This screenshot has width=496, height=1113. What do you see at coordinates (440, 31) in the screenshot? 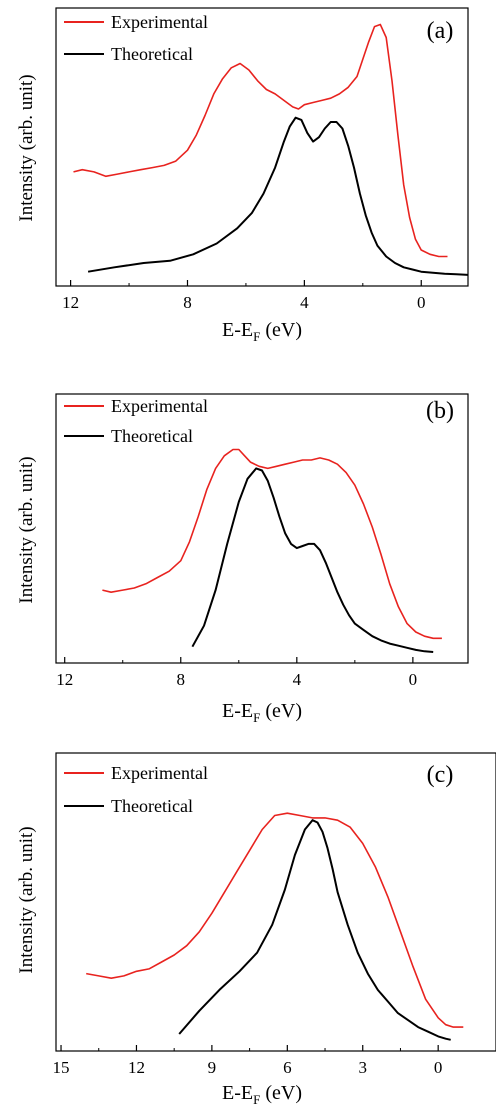
I see `panel-label: (a)` at bounding box center [440, 31].